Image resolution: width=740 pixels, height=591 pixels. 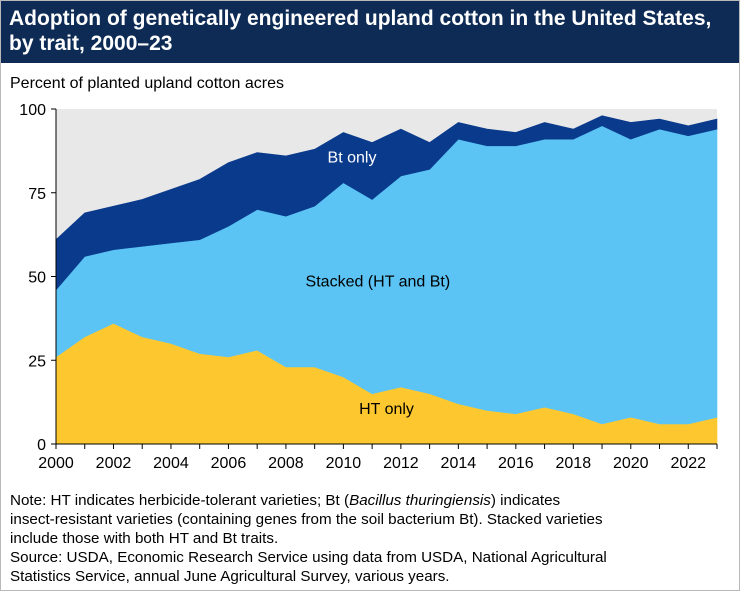 What do you see at coordinates (352, 158) in the screenshot?
I see `series-label-bt-only: Bt only` at bounding box center [352, 158].